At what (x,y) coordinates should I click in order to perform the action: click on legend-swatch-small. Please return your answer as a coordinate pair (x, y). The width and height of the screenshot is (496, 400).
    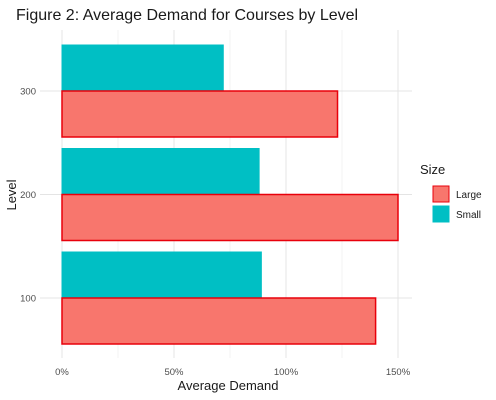
    Looking at the image, I should click on (441, 214).